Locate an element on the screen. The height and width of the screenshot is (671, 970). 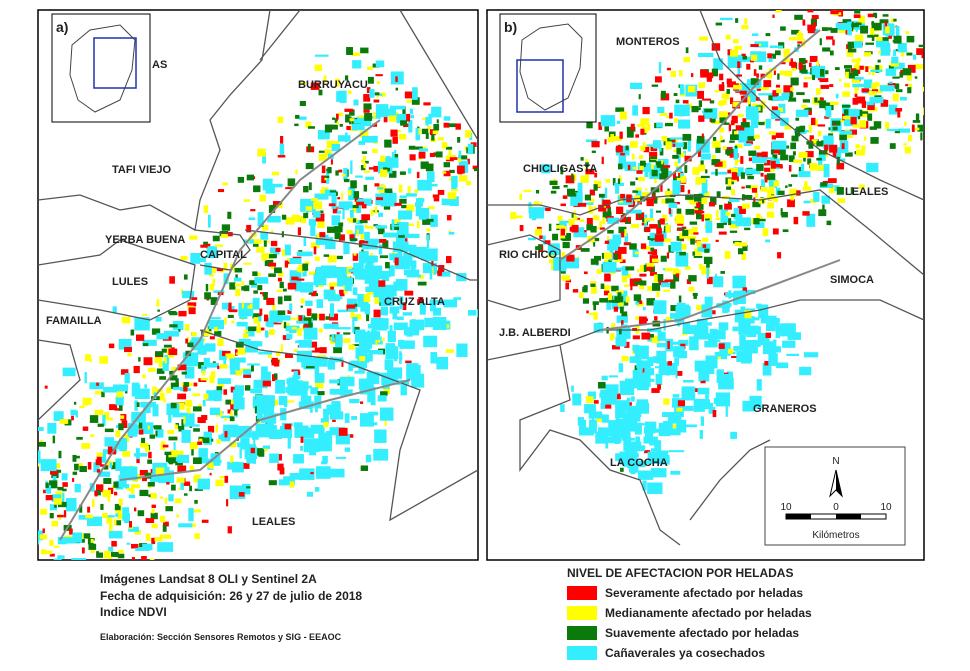
legend-swatch is located at coordinates (582, 593).